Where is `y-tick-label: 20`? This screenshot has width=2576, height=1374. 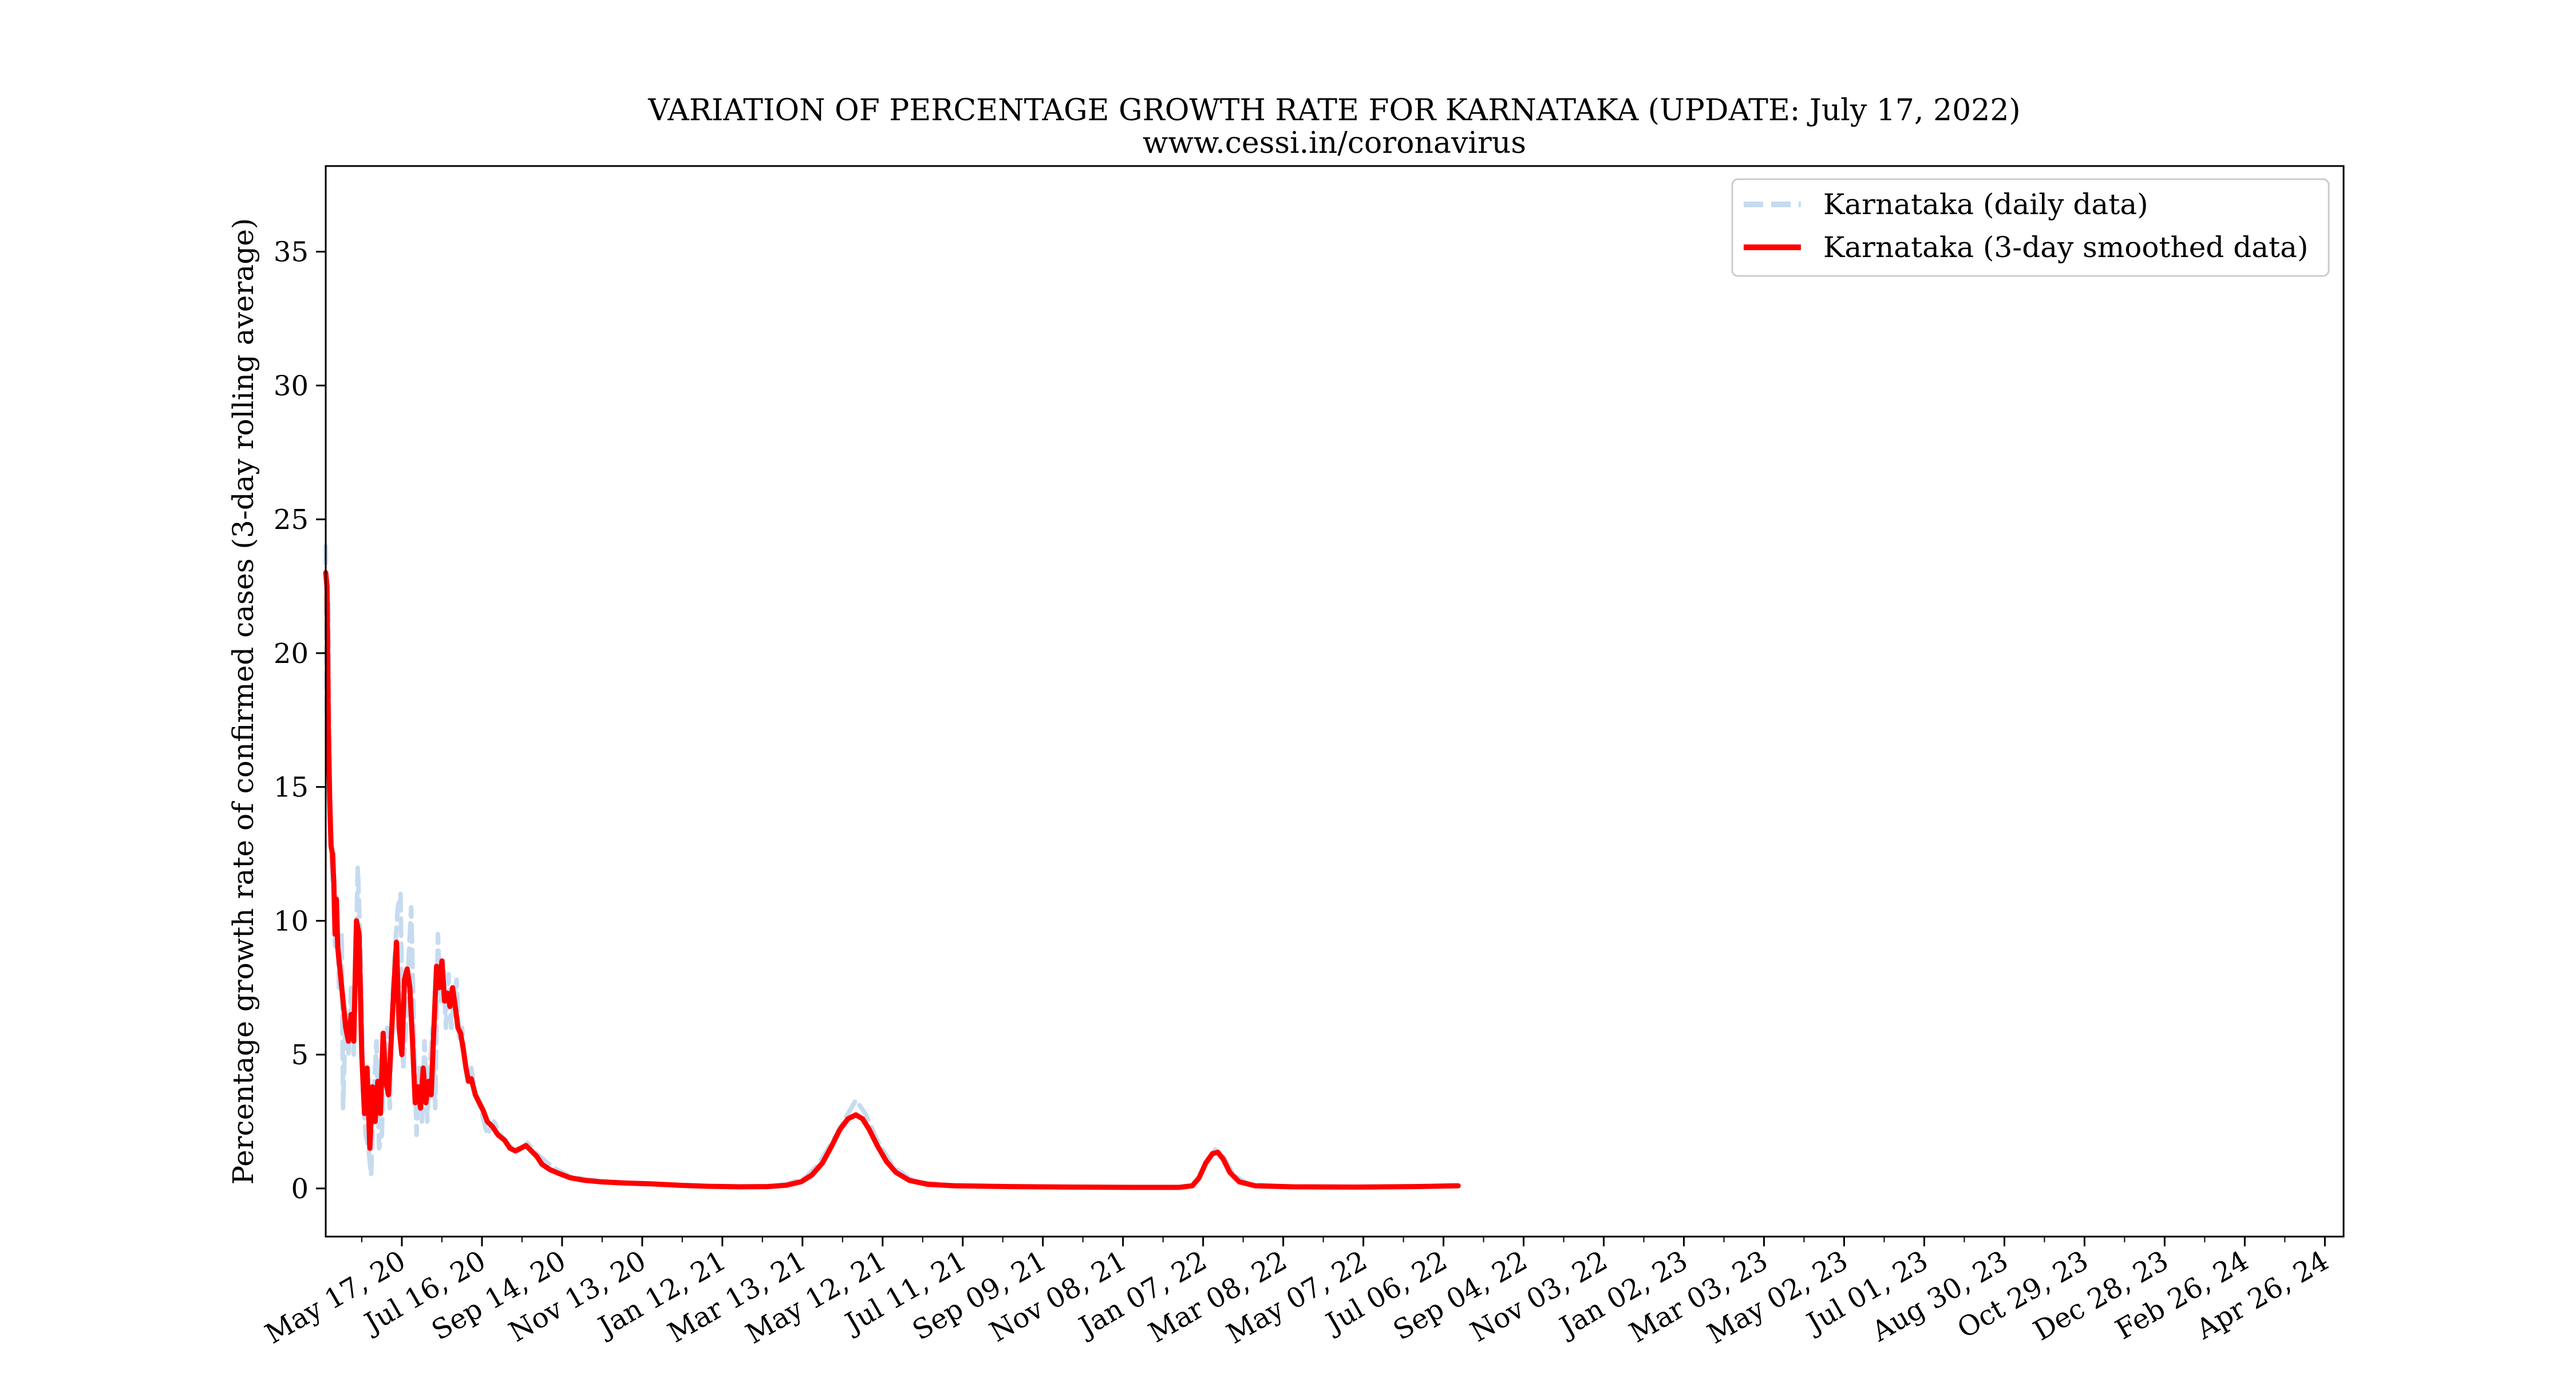 y-tick-label: 20 is located at coordinates (291, 654).